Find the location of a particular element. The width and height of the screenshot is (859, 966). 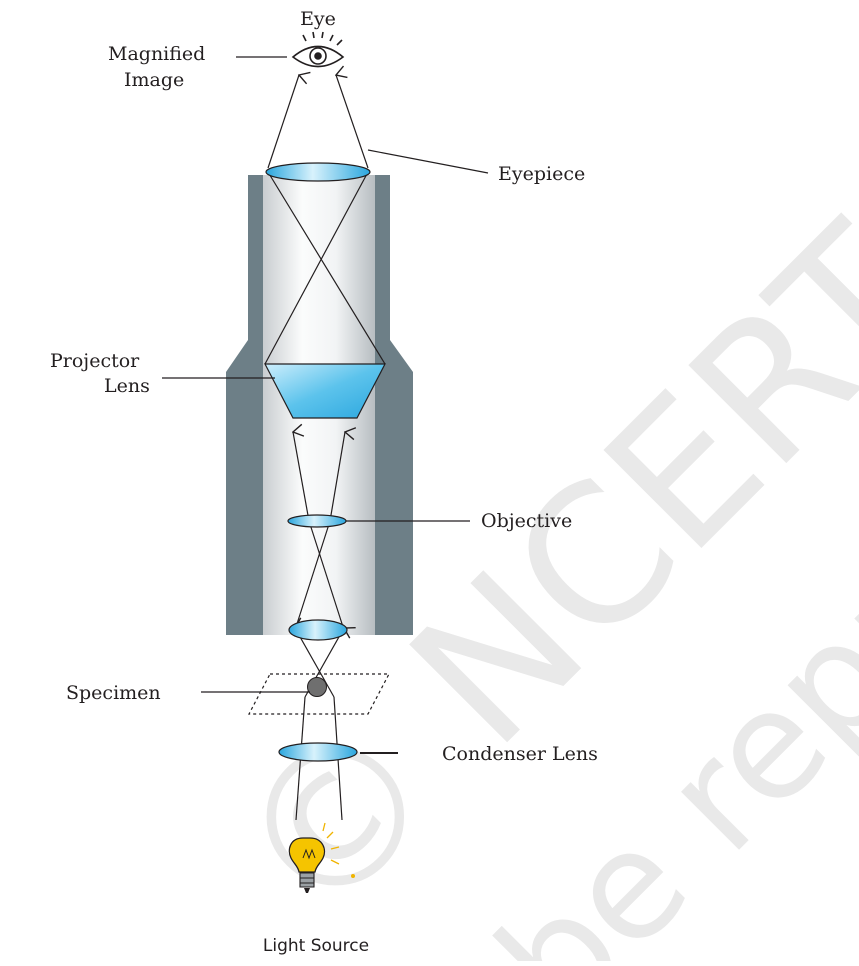

eye-label: Eye is located at coordinates (318, 19).